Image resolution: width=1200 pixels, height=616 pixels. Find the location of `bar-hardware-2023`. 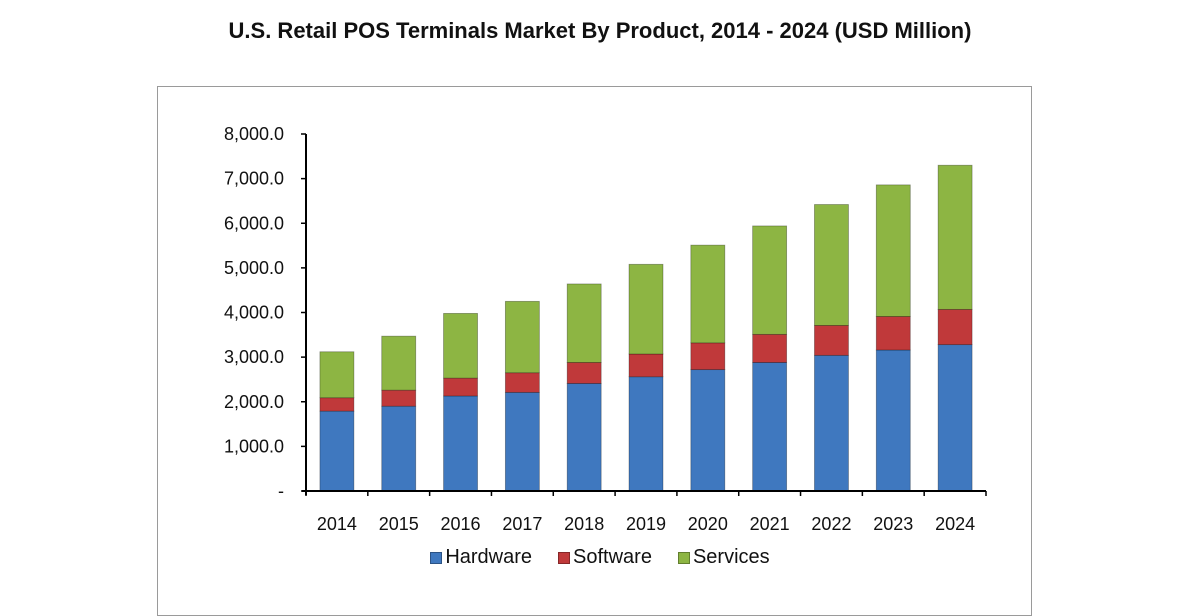

bar-hardware-2023 is located at coordinates (893, 420).